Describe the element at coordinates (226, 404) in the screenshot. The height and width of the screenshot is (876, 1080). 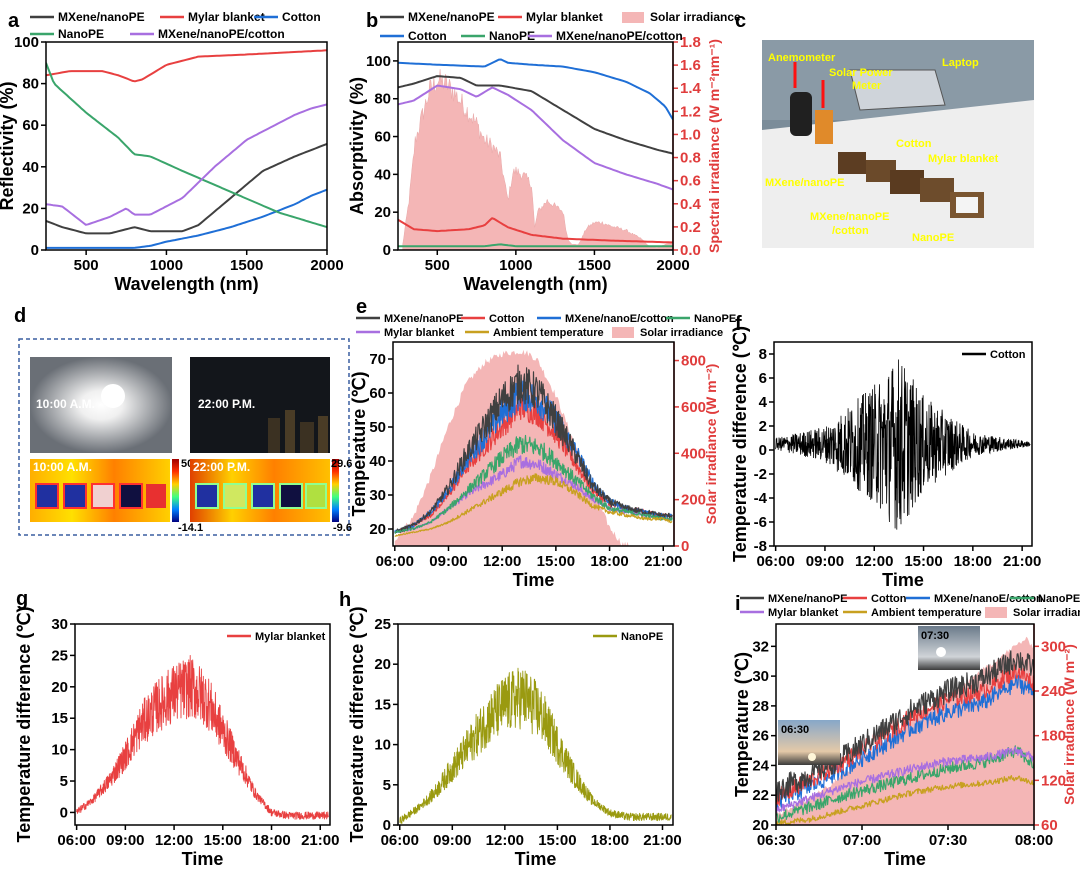
I see `photo-d-night-label: 22:00 P.M.` at that location.